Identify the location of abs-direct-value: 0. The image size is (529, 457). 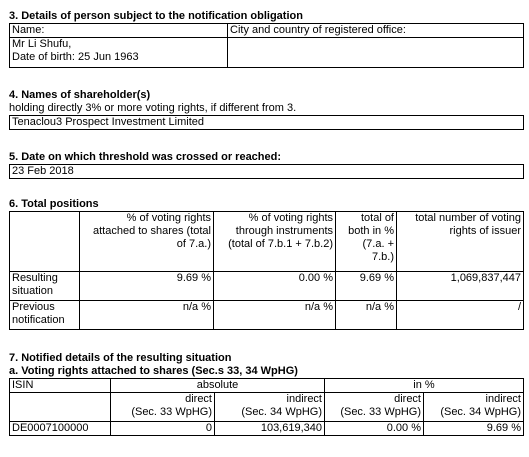
(162, 428).